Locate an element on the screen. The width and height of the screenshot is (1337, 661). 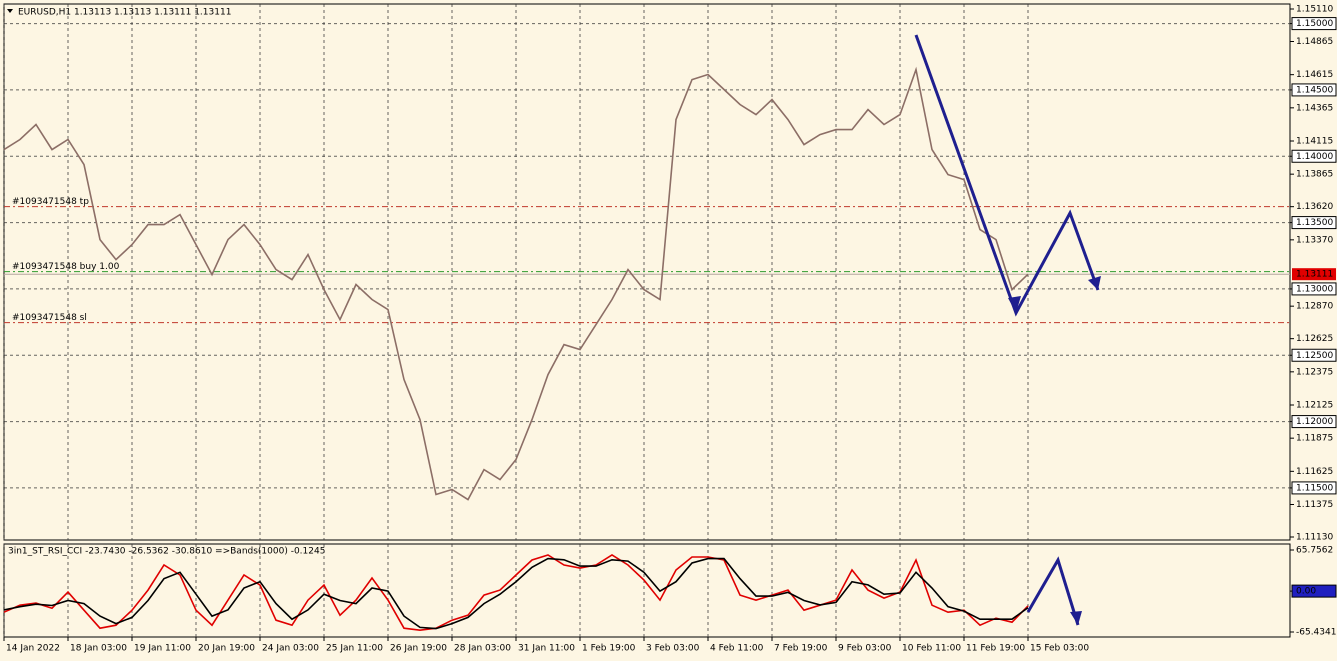
last-price-label: 1.13111 is located at coordinates (1314, 275).